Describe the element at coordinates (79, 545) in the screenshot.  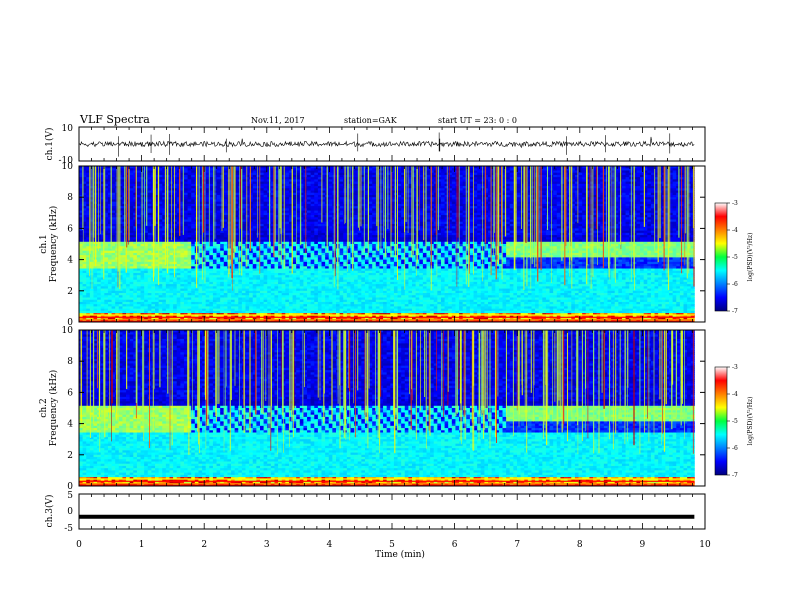
I see `x-axis-tick-label: 0` at that location.